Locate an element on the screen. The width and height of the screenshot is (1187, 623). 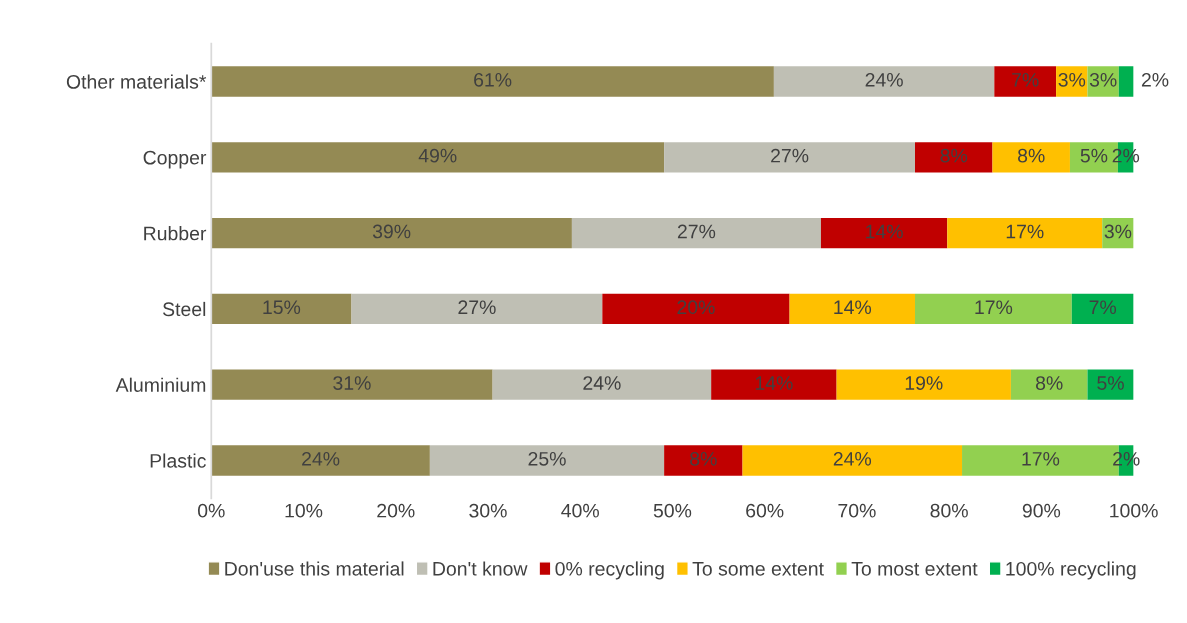
data-label: 39% is located at coordinates (391, 231).